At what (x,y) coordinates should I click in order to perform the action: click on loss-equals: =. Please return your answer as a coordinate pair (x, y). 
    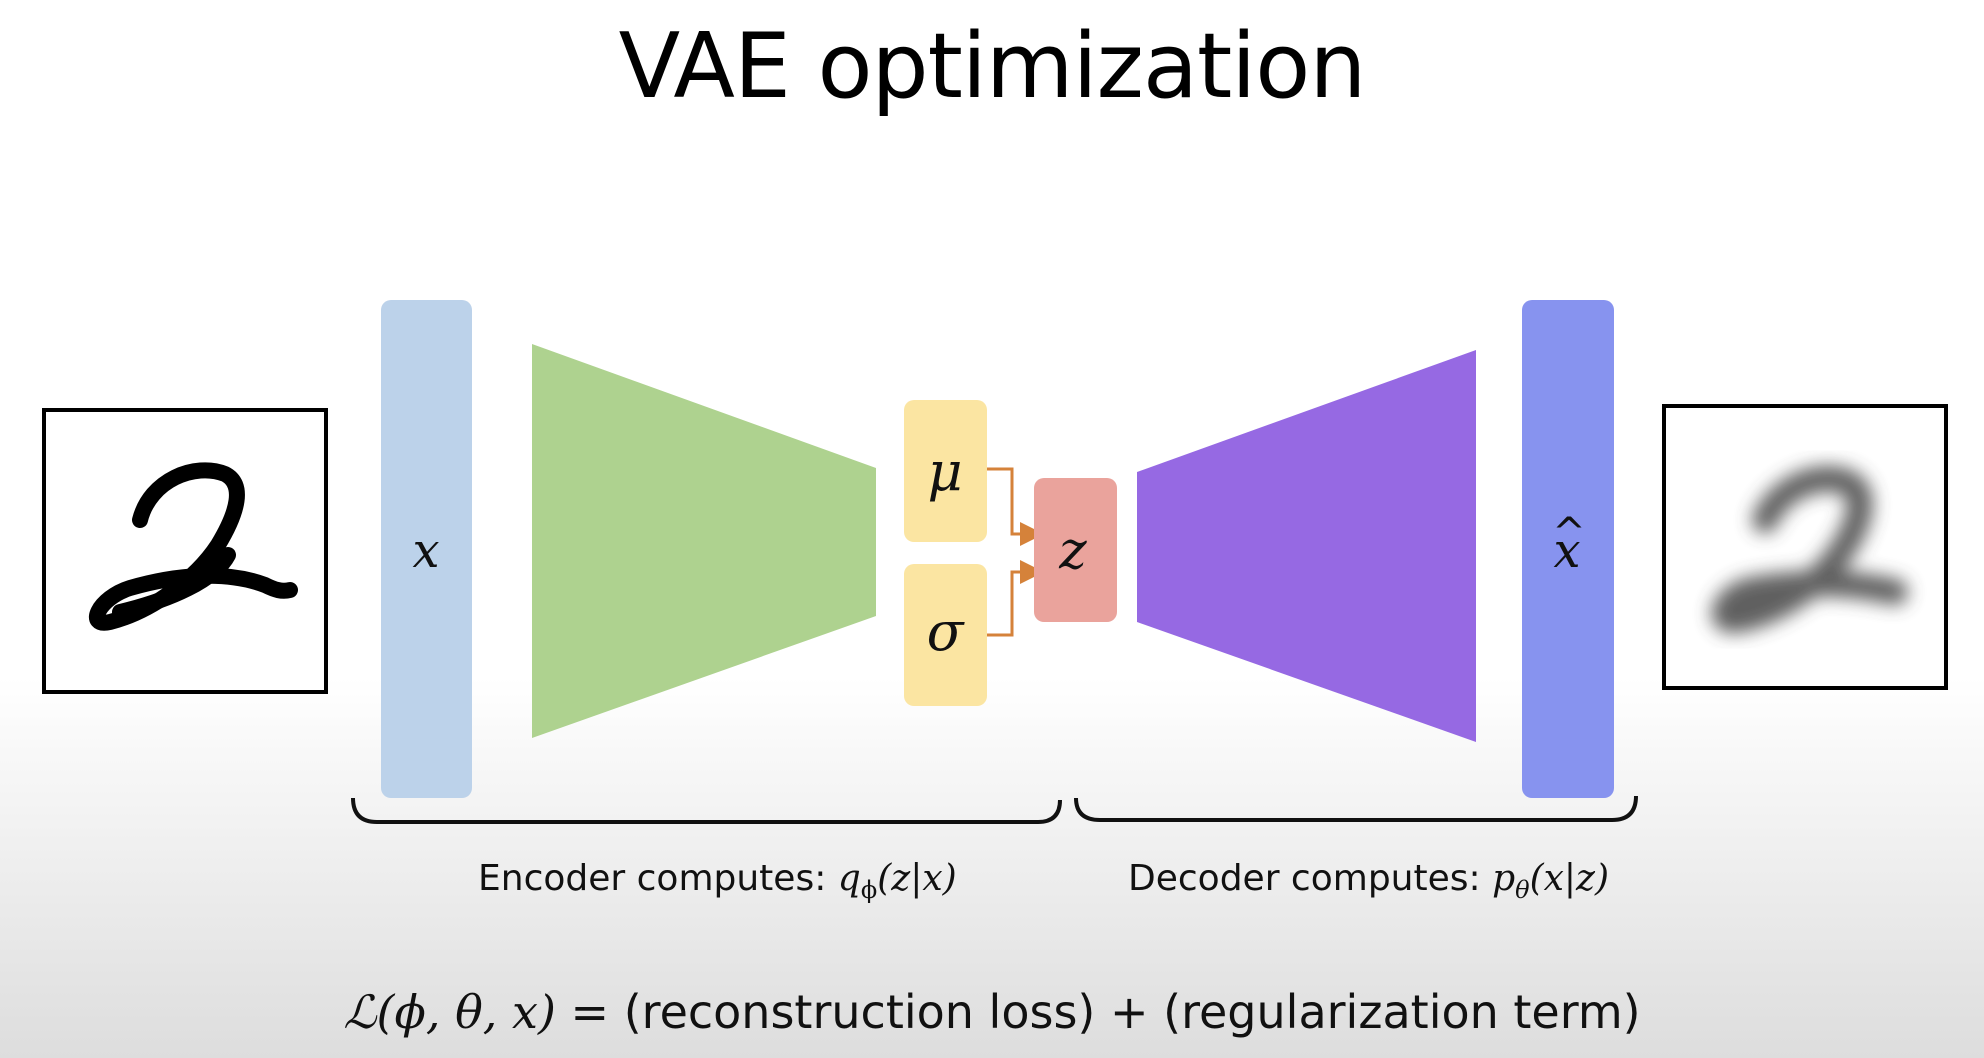
    Looking at the image, I should click on (589, 1012).